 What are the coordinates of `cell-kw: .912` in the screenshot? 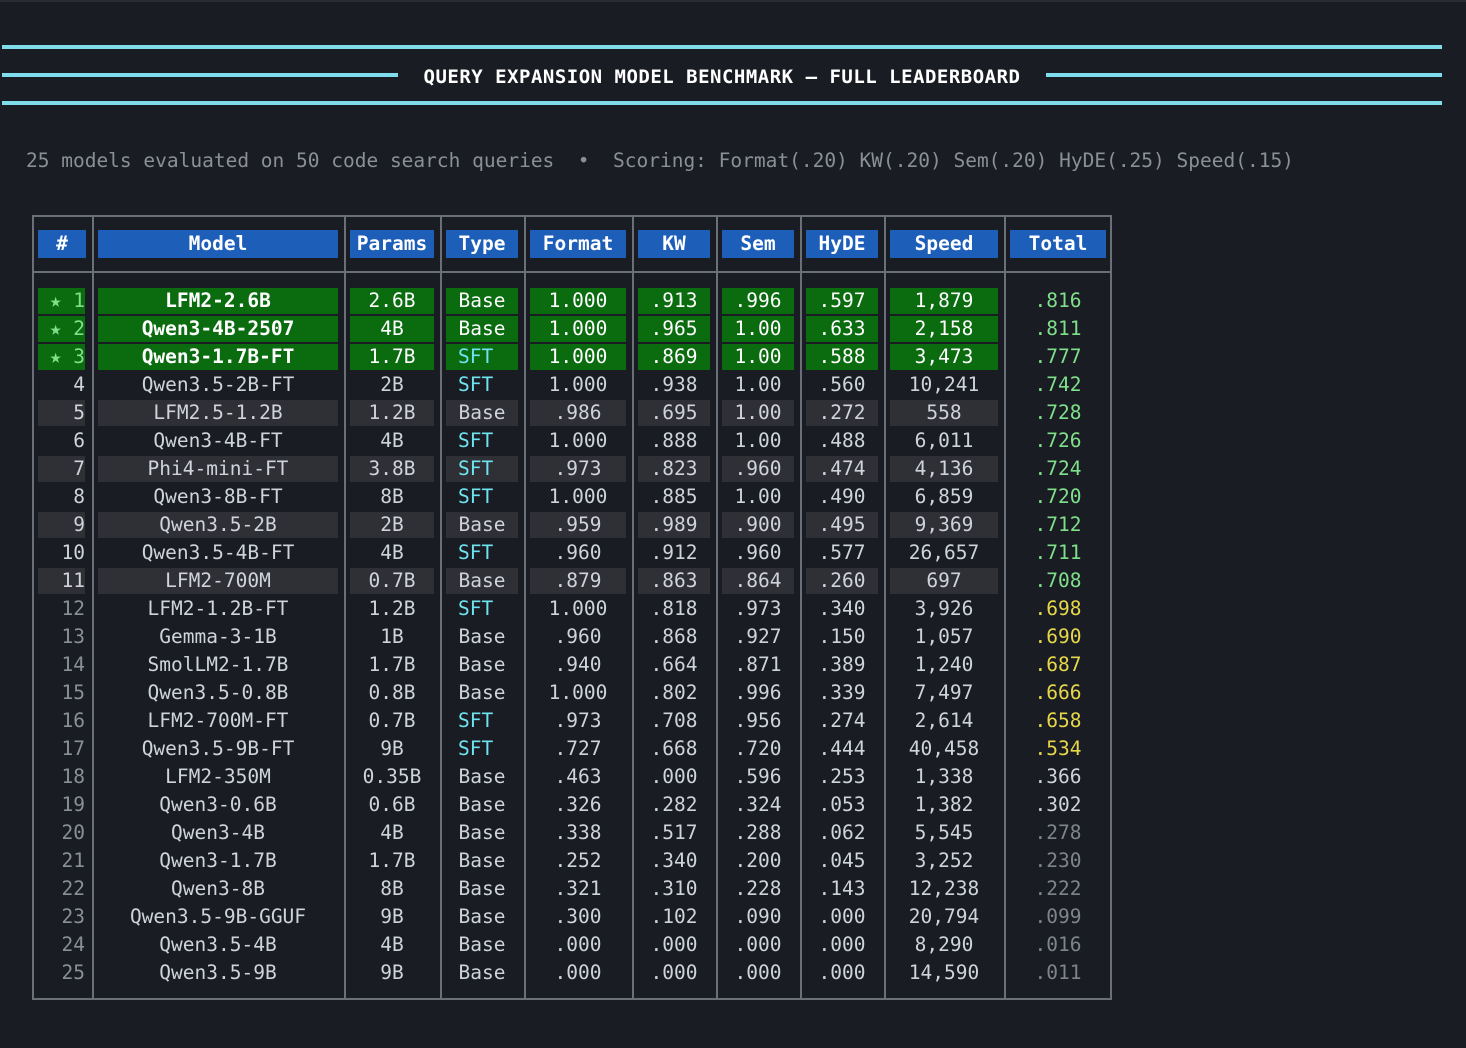 It's located at (674, 552).